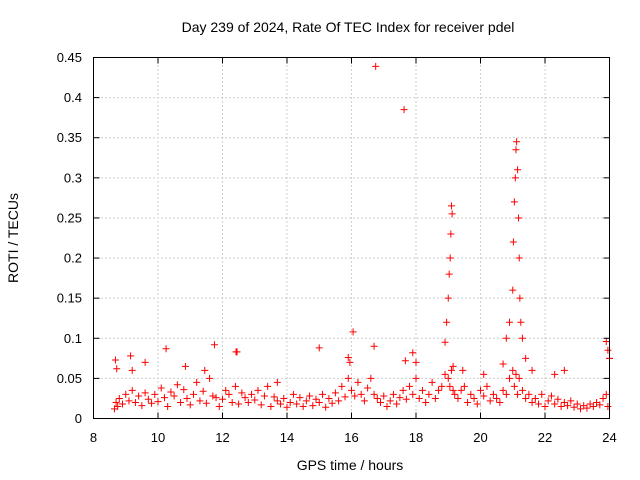 Image resolution: width=640 pixels, height=480 pixels. I want to click on x-tick-label: 10, so click(158, 437).